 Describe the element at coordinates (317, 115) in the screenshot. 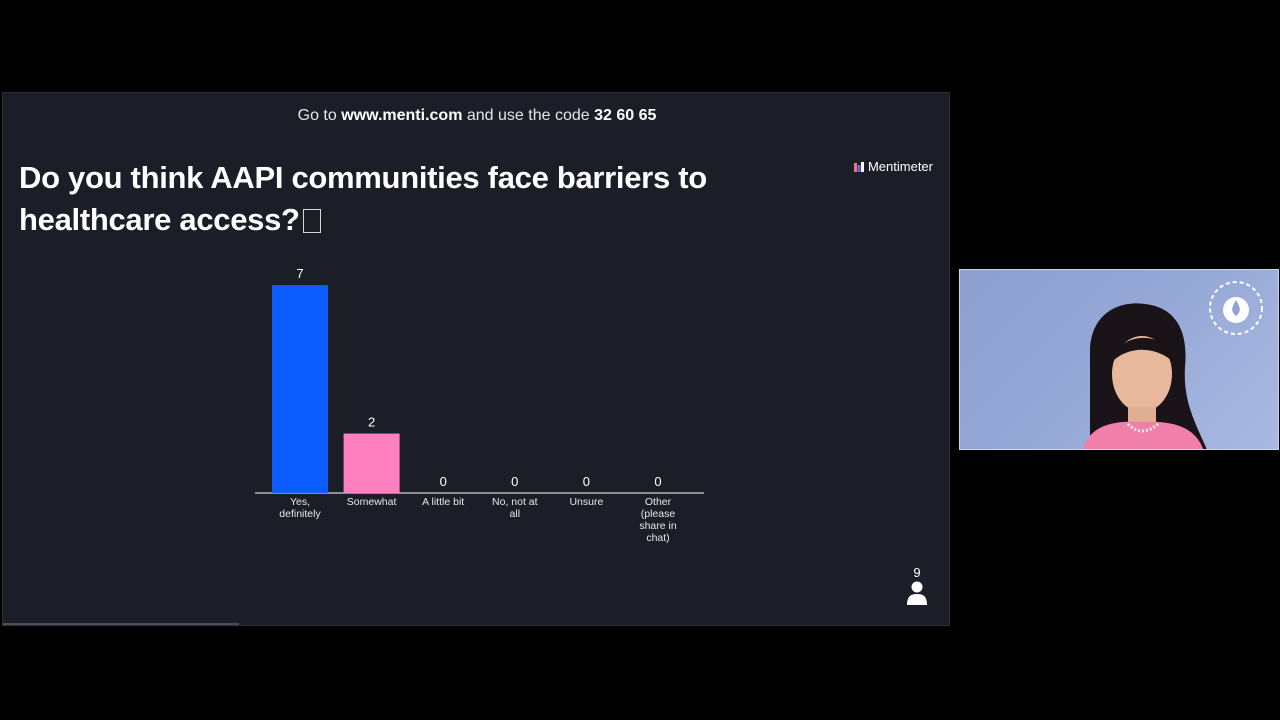

I see `banner-prefix: Go to` at that location.